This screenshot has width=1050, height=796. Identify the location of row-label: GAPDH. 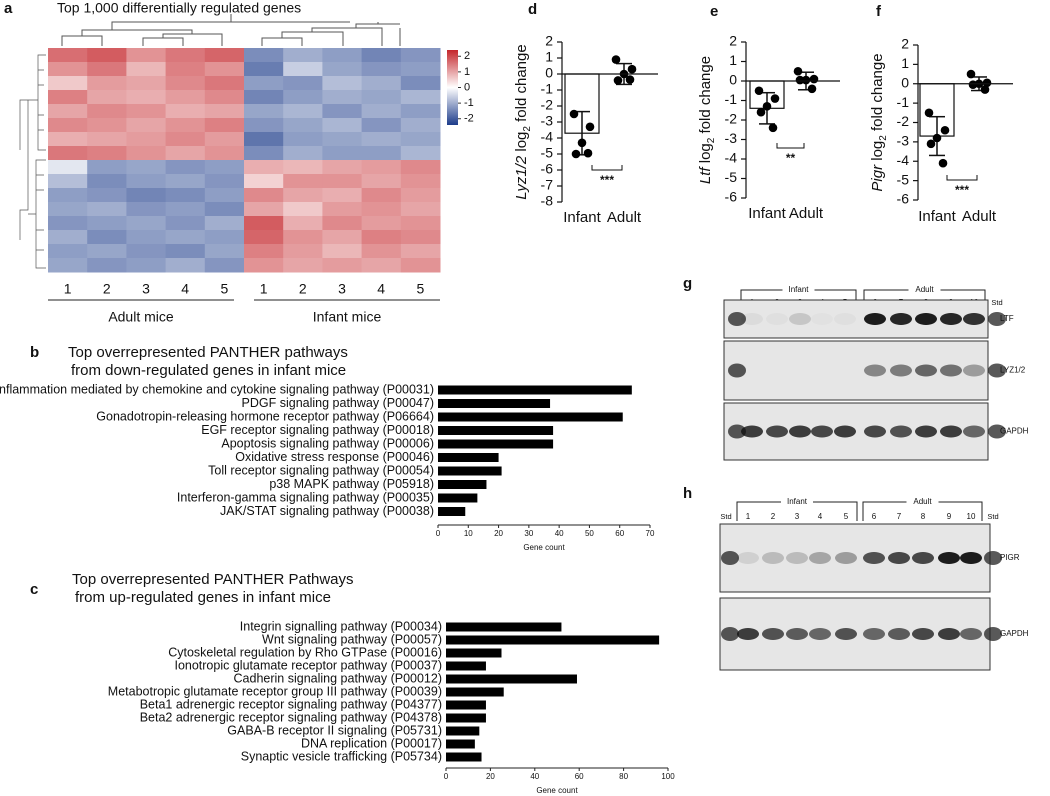
(1014, 633).